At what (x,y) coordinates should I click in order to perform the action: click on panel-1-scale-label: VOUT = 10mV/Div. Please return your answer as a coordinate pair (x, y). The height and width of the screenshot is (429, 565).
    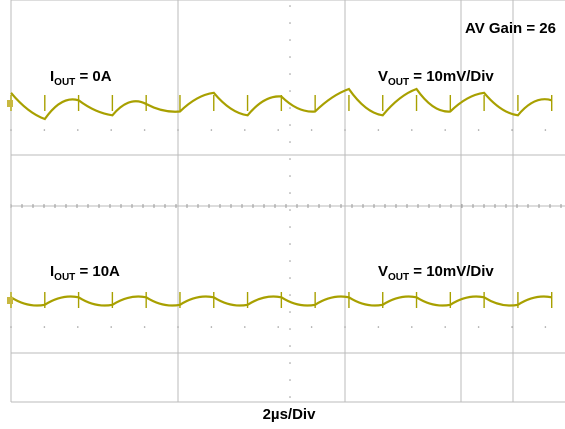
    Looking at the image, I should click on (436, 78).